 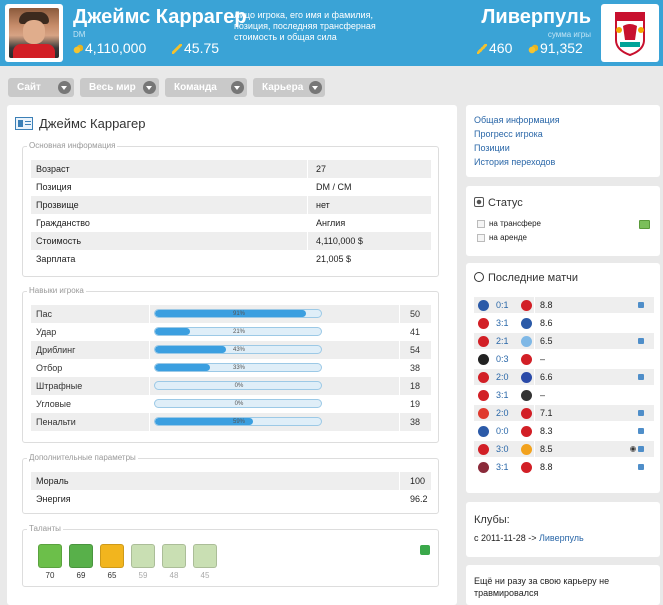 I want to click on match-row: 3:1 8.6, so click(x=564, y=323).